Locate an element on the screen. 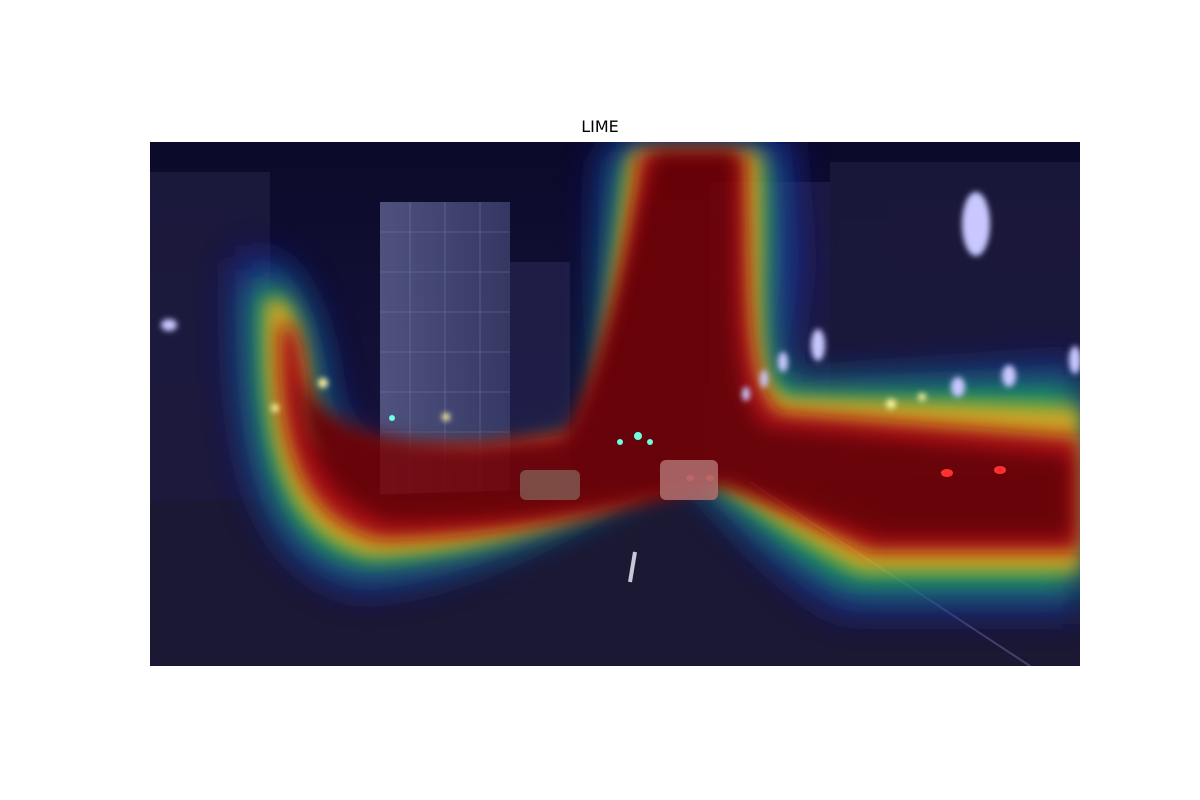  cars is located at coordinates (619, 480).